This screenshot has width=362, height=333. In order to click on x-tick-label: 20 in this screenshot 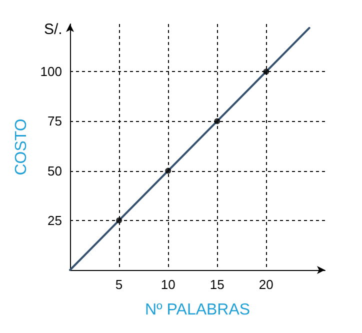, I will do `click(266, 284)`.